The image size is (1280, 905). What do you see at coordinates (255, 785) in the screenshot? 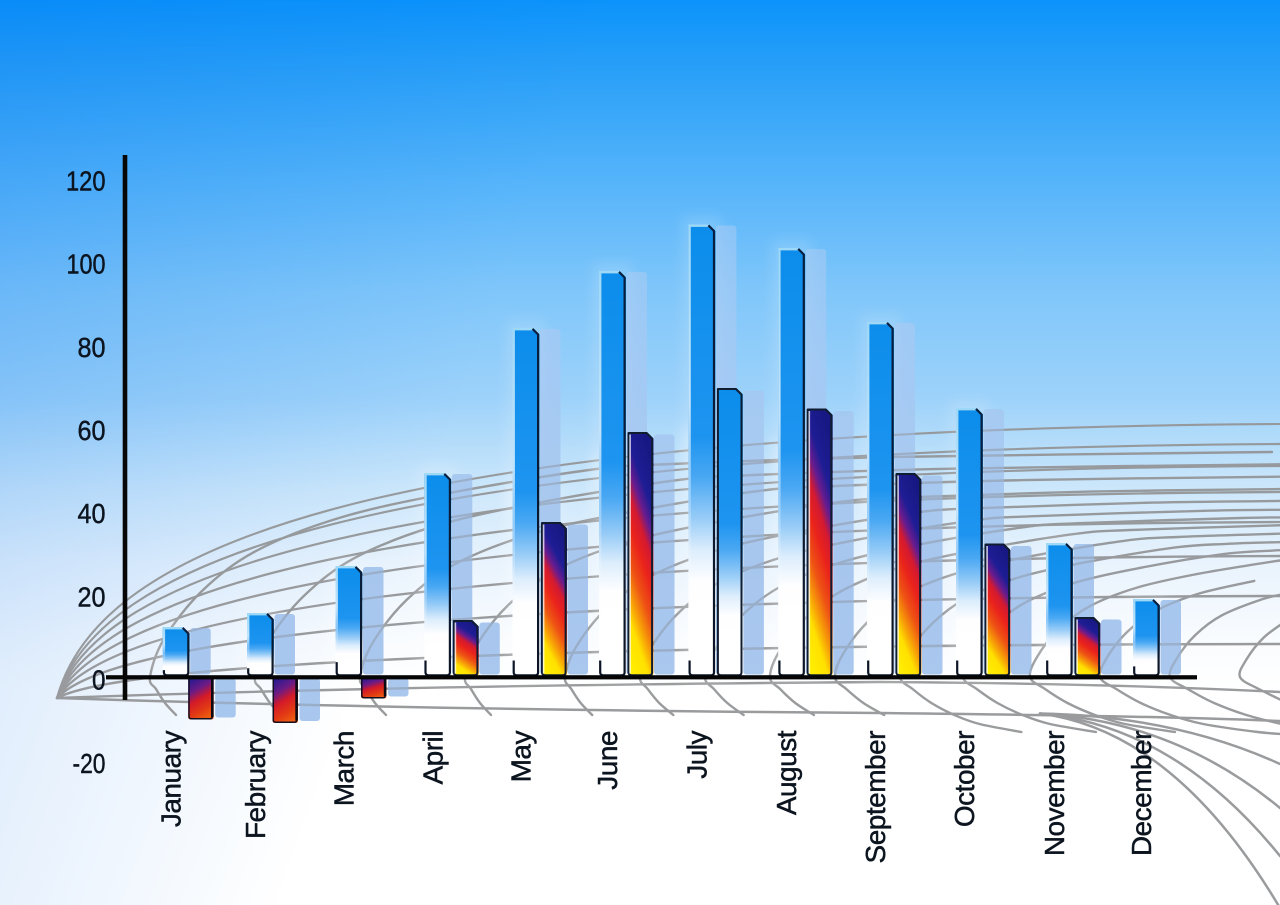
I see `svg-text: February` at bounding box center [255, 785].